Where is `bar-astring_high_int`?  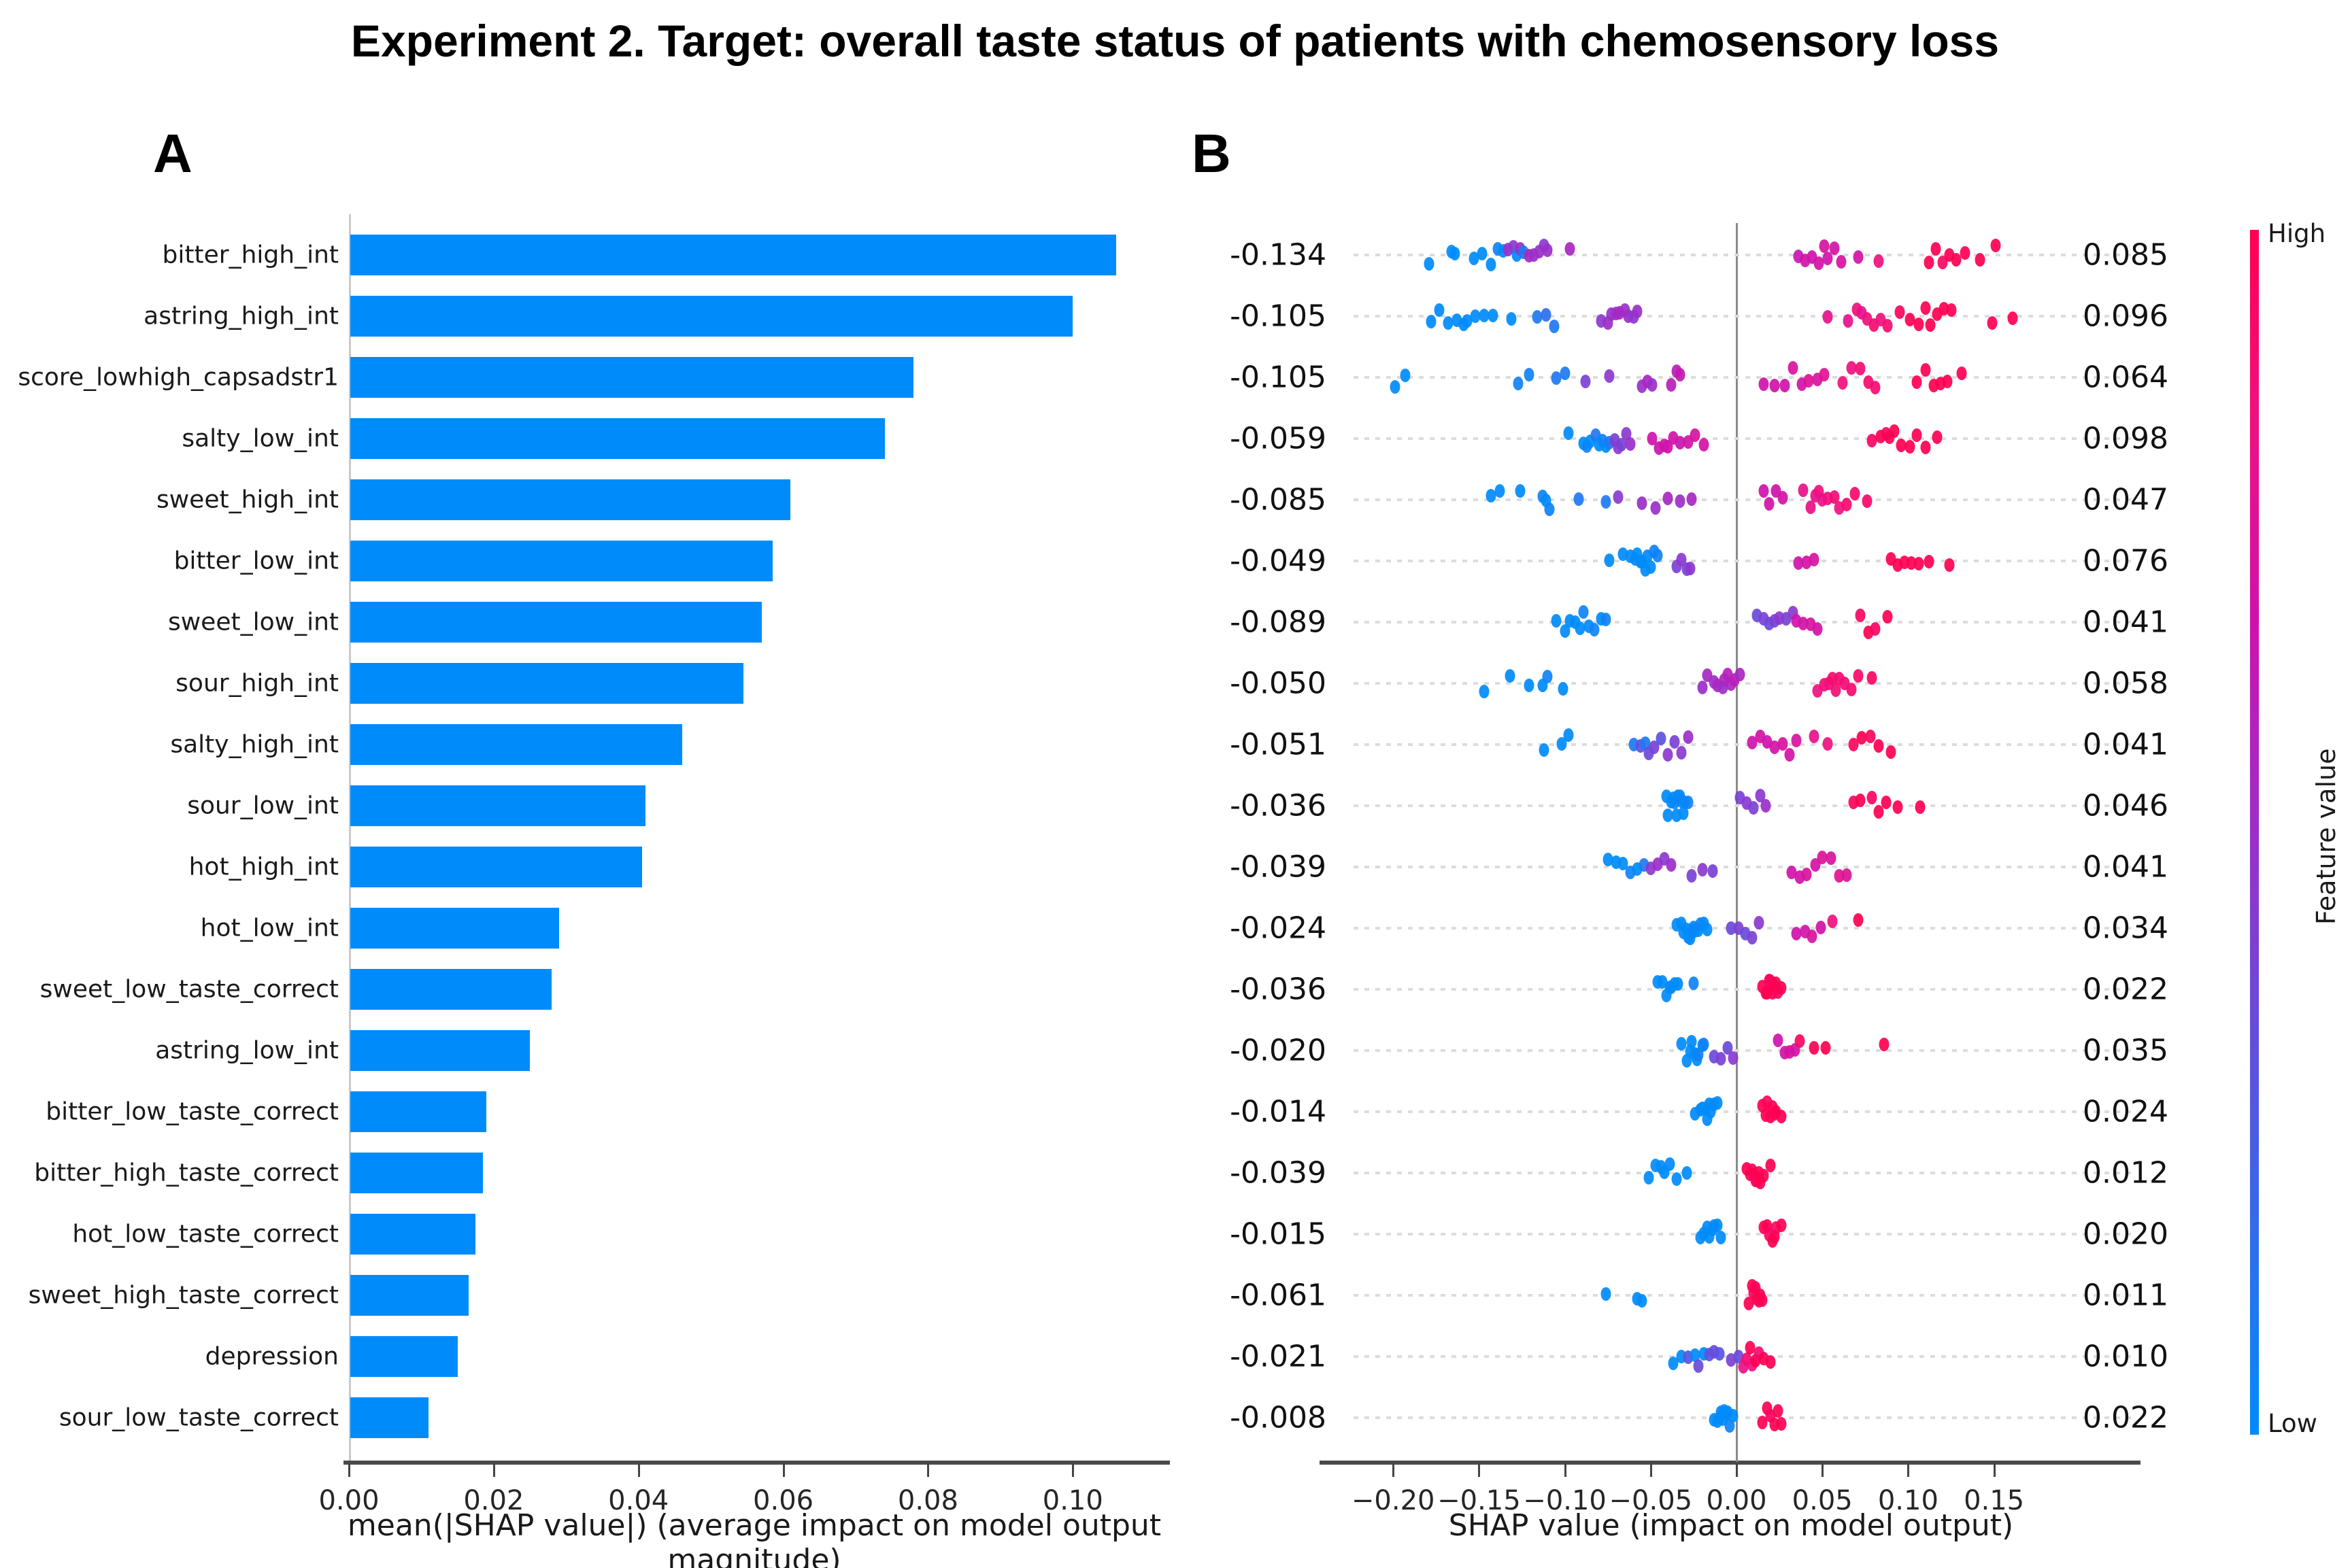
bar-astring_high_int is located at coordinates (711, 316).